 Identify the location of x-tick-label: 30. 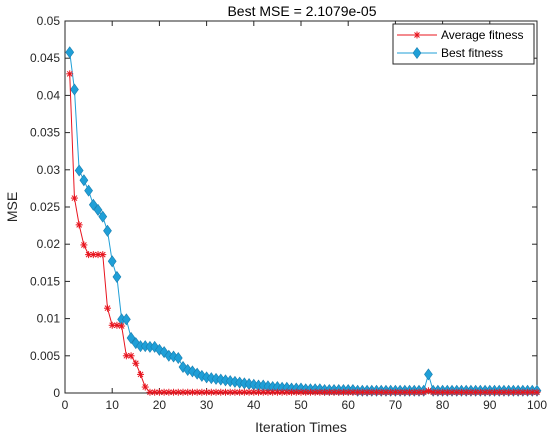
(207, 405).